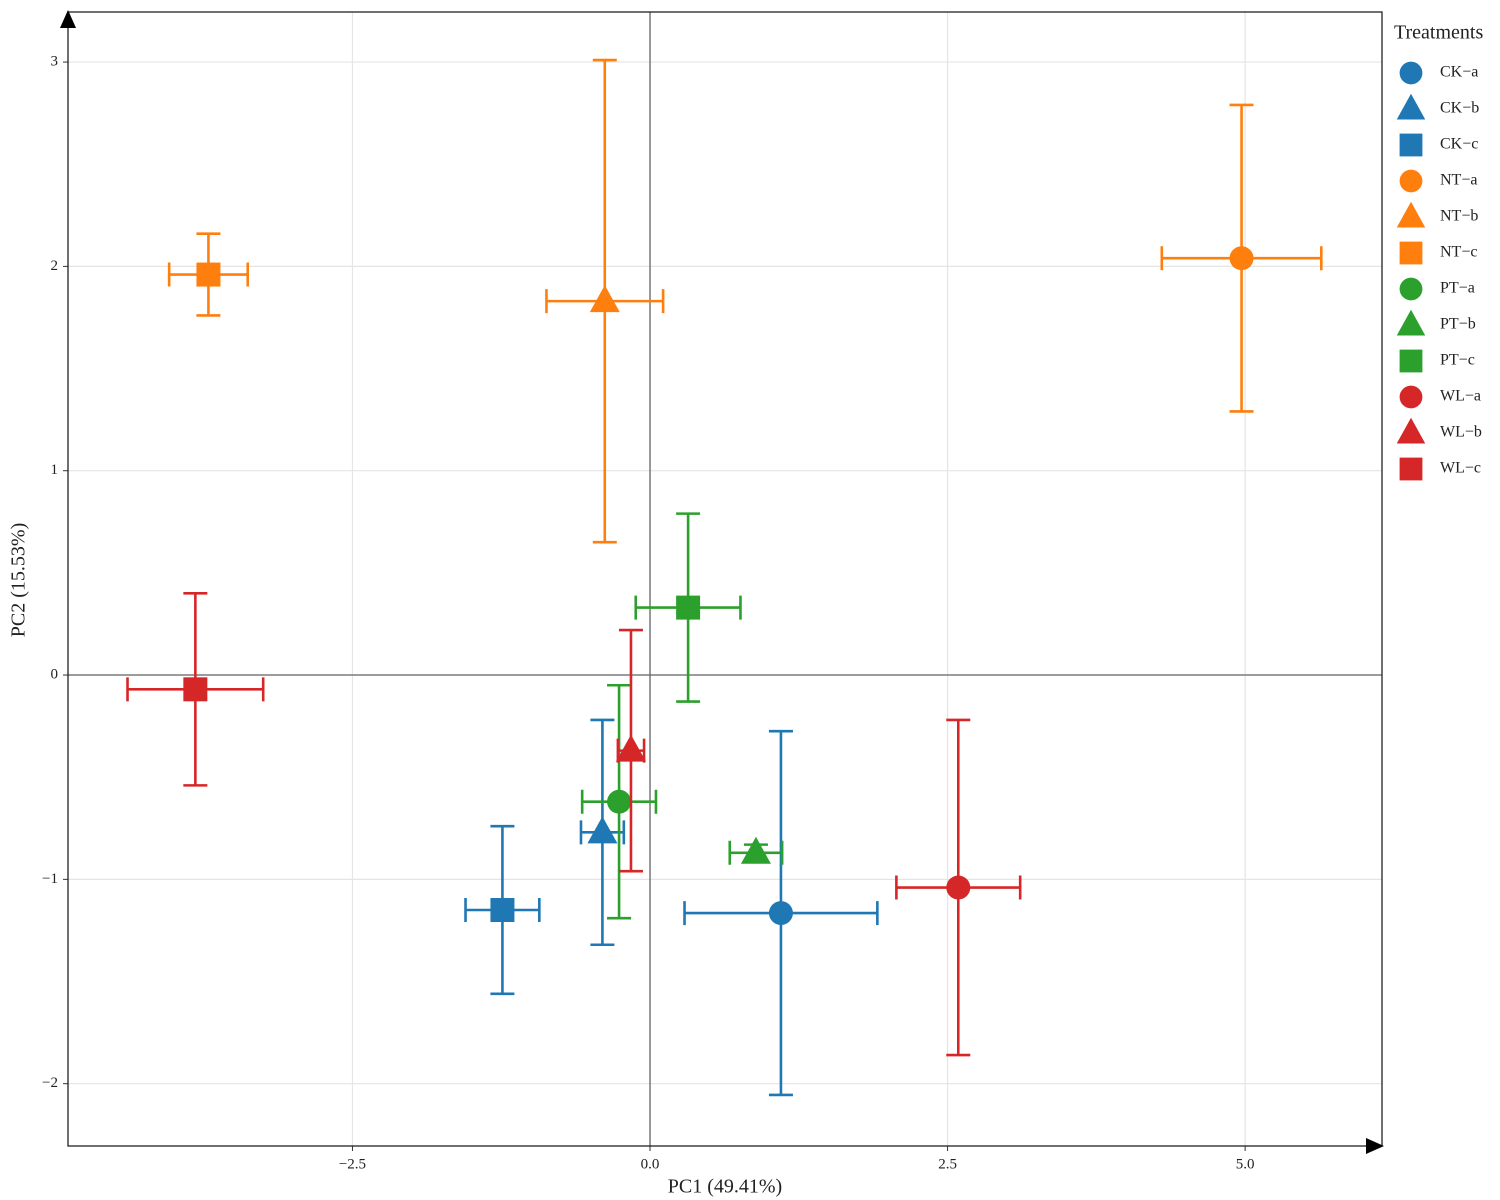  What do you see at coordinates (55, 266) in the screenshot?
I see `y-tick-label: 2` at bounding box center [55, 266].